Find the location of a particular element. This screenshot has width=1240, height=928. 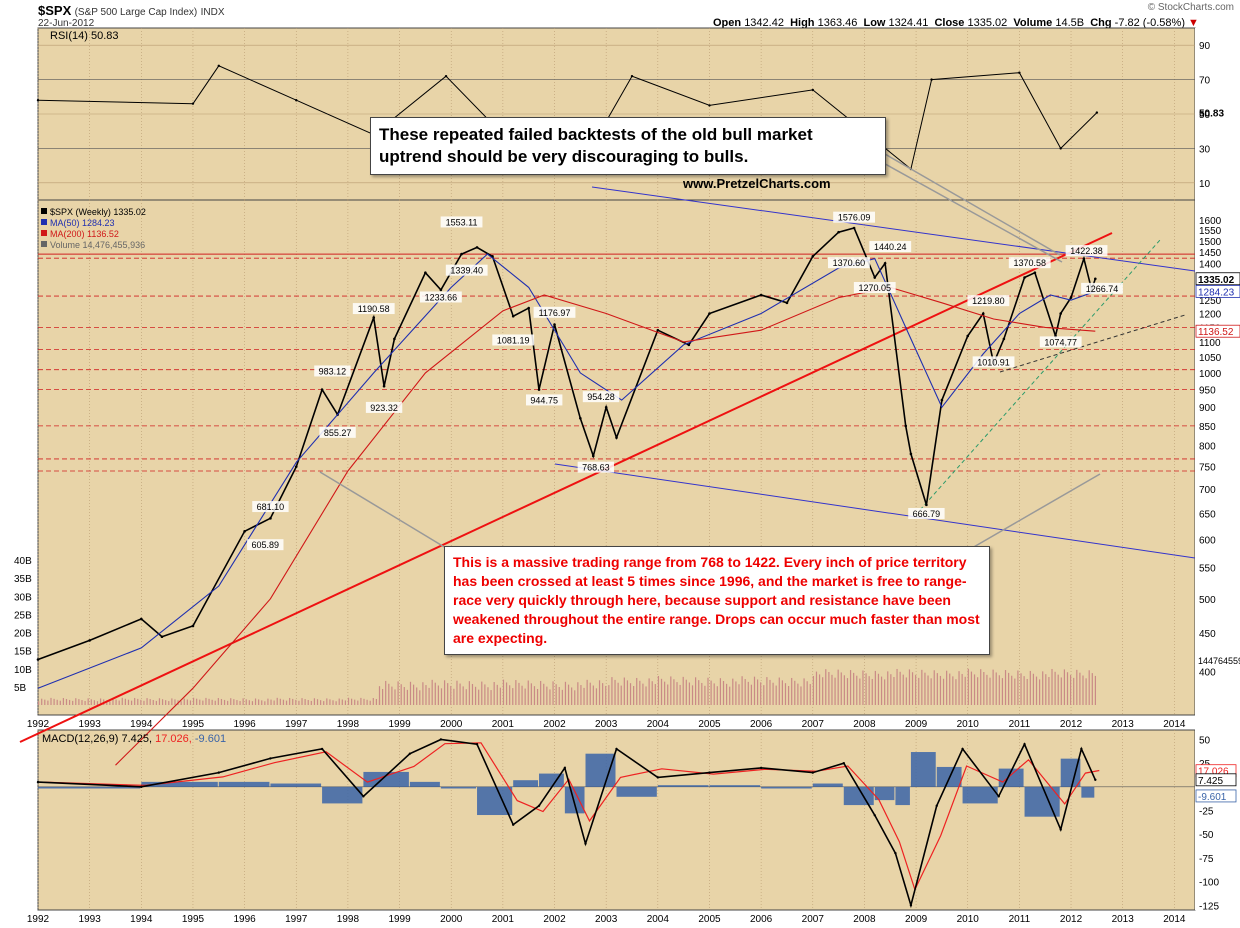

price-data-label: 1010.91 is located at coordinates (993, 362).